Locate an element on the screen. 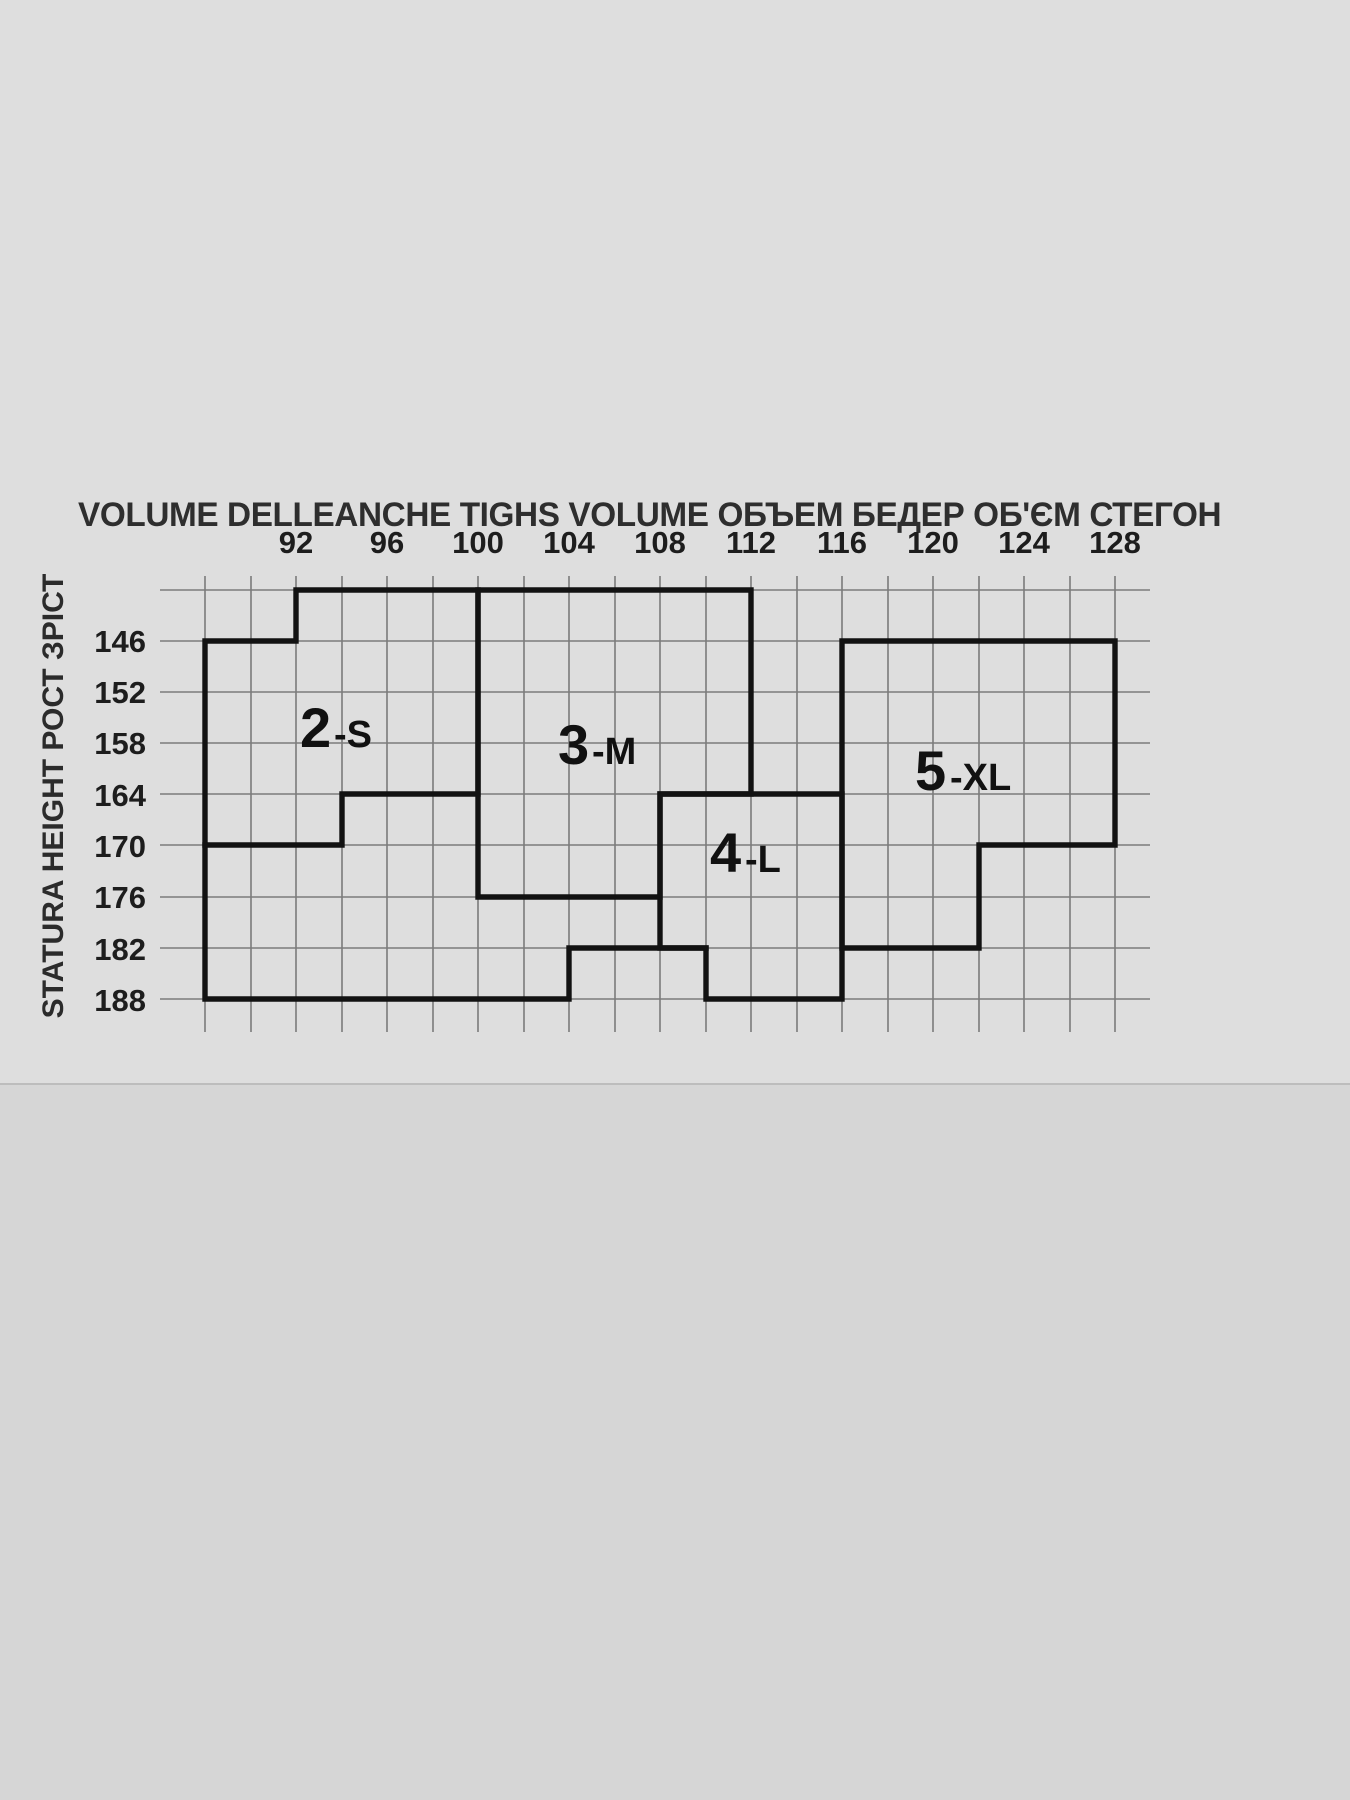 This screenshot has width=1350, height=1800. zone-2-number: 2 is located at coordinates (315, 727).